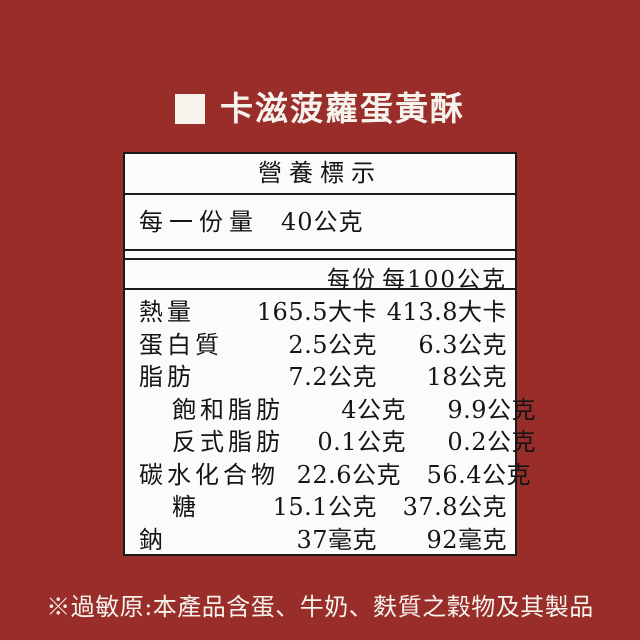  What do you see at coordinates (228, 409) in the screenshot?
I see `nutrient-label: 飽和脂肪` at bounding box center [228, 409].